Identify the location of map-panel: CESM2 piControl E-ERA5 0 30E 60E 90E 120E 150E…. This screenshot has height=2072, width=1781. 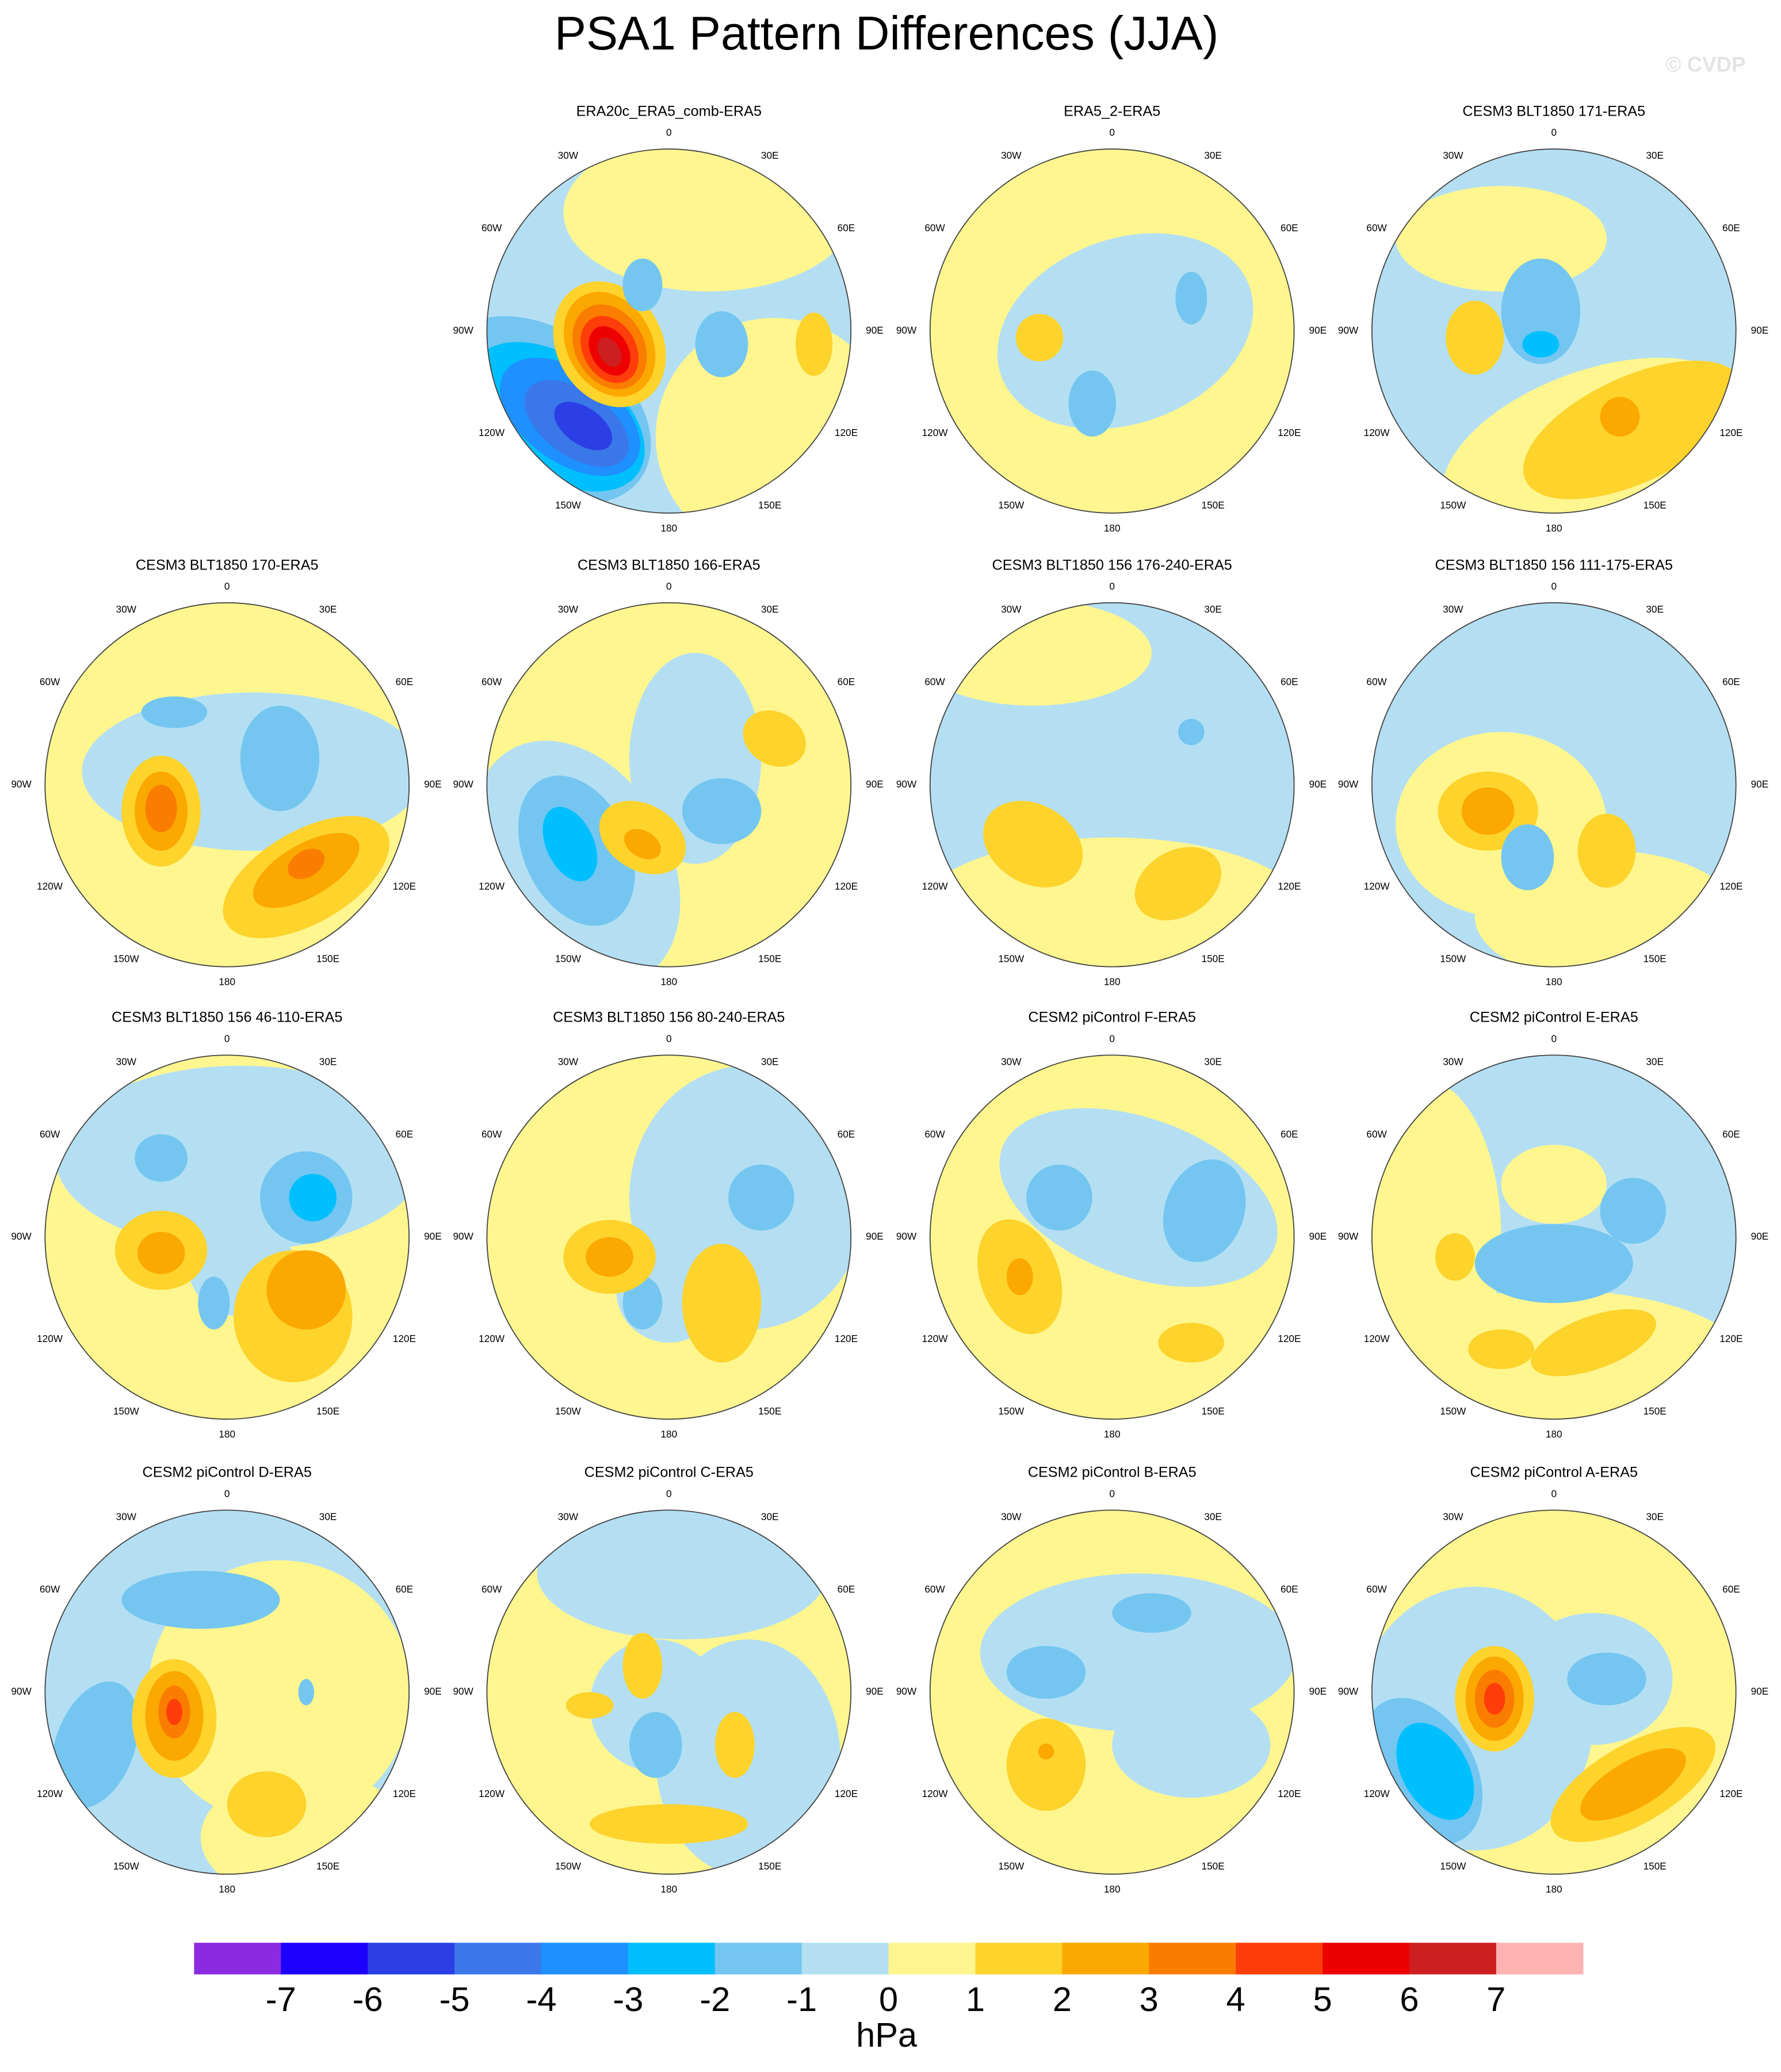
(1553, 1225).